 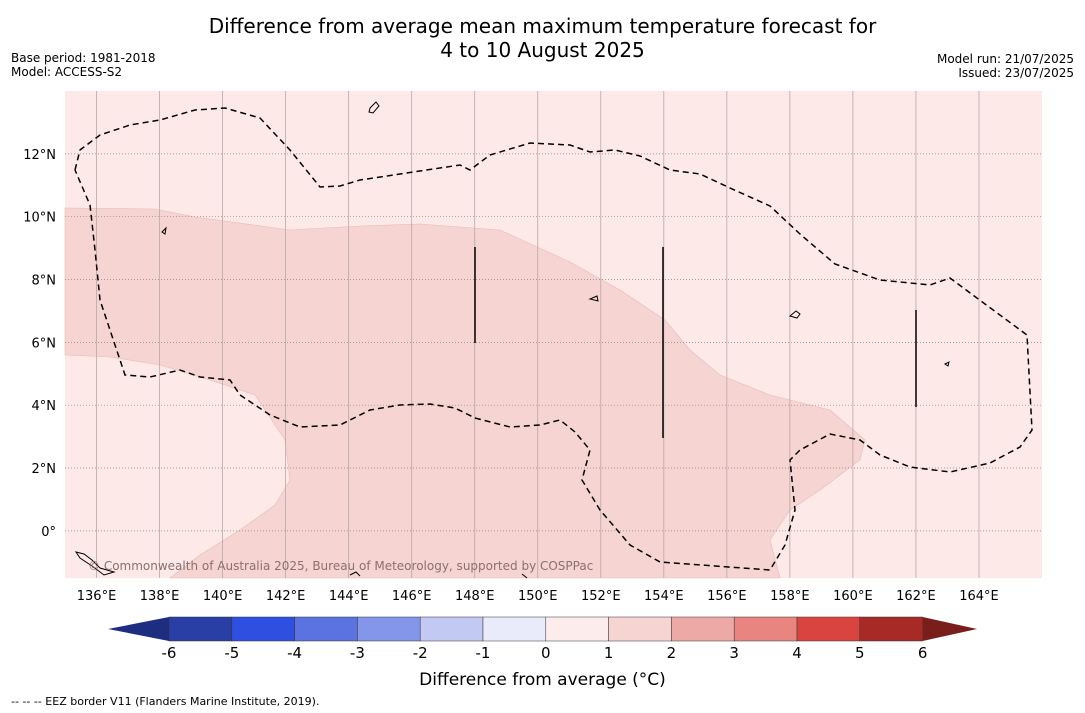 I want to click on longitude-tick-label: 164°E, so click(x=979, y=596).